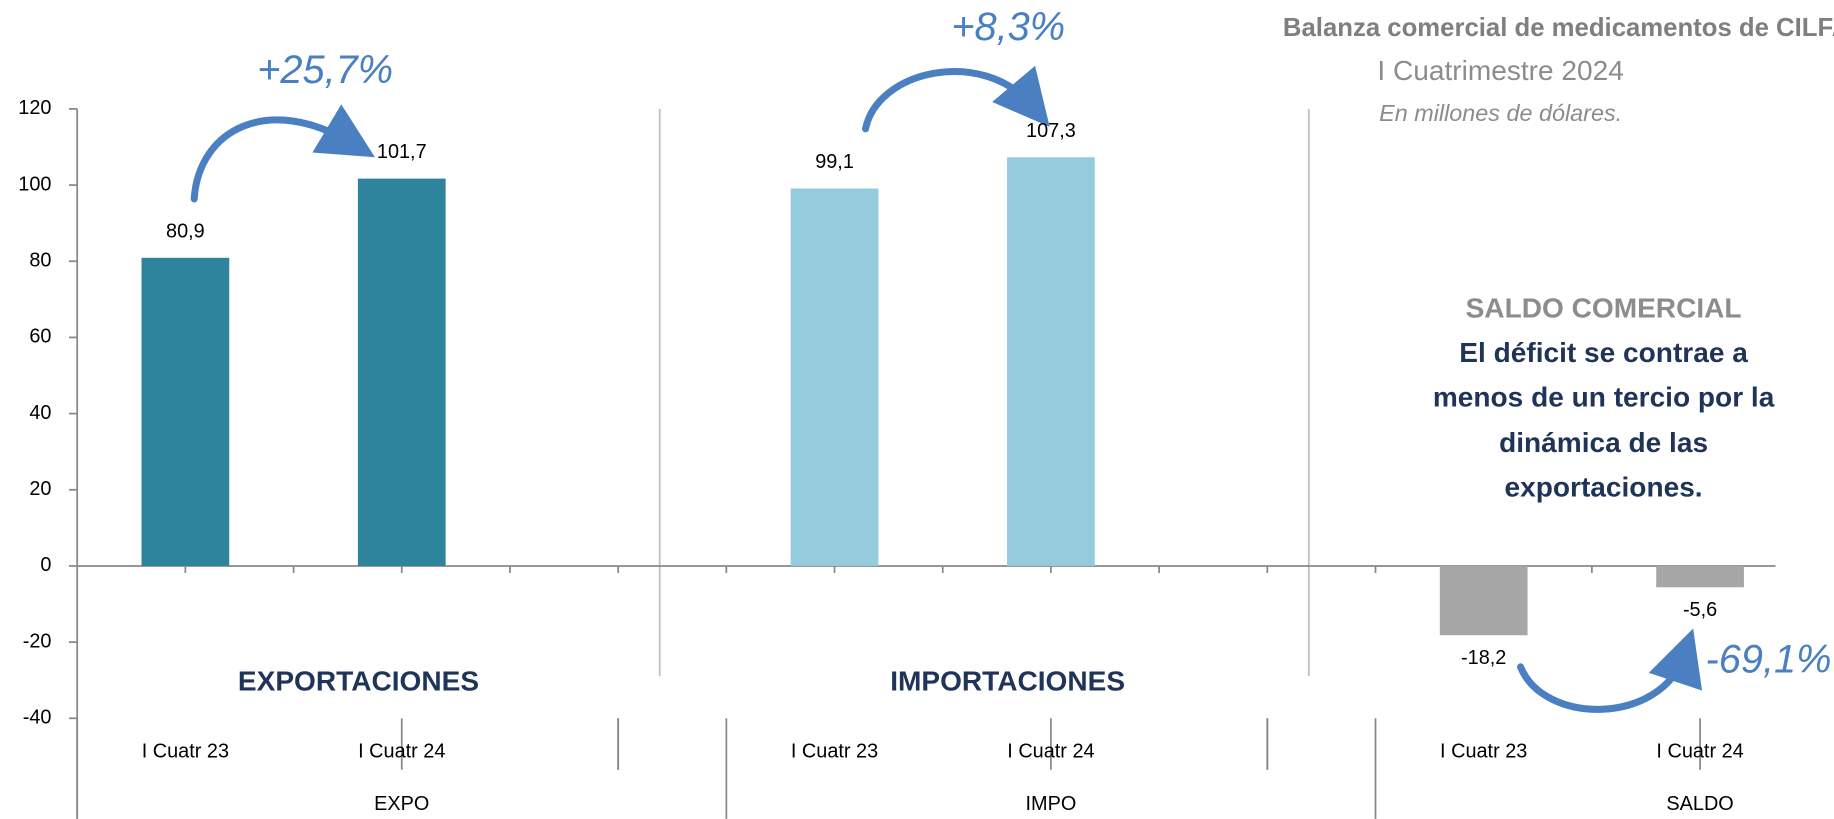  Describe the element at coordinates (37, 641) in the screenshot. I see `y-tick-label: -20` at that location.